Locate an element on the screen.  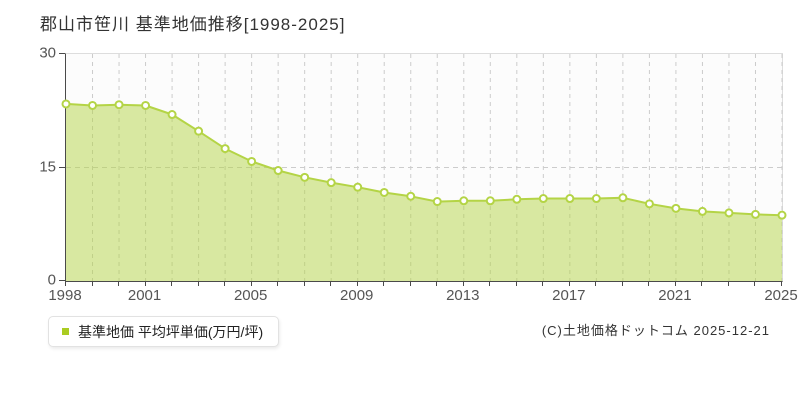
legend-label: 基準地価 平均坪単価(万円/坪) is located at coordinates (171, 331).